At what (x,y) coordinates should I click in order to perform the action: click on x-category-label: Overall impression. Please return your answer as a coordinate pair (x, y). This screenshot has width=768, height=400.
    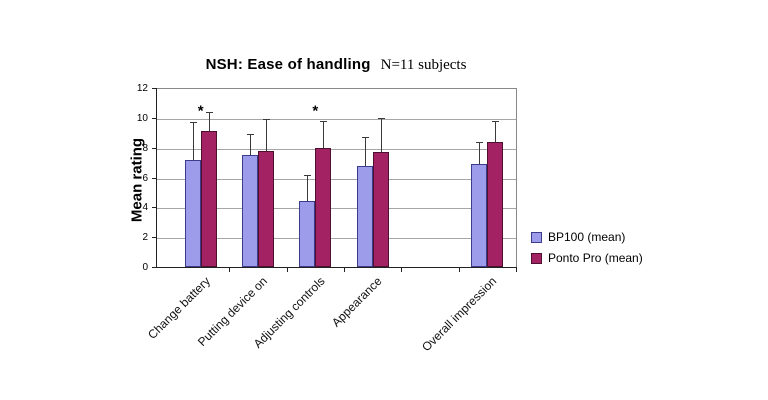
    Looking at the image, I should click on (459, 314).